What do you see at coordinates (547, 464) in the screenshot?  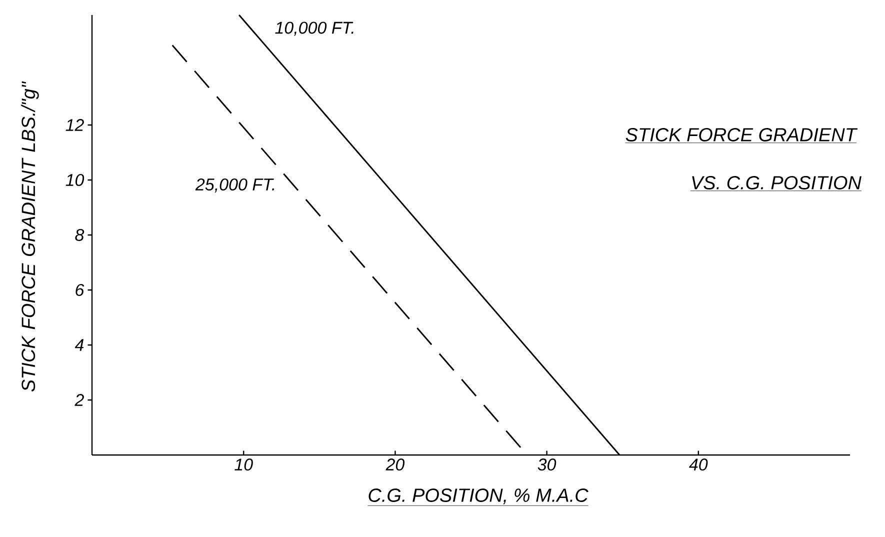 I see `x-tick-label: 30` at bounding box center [547, 464].